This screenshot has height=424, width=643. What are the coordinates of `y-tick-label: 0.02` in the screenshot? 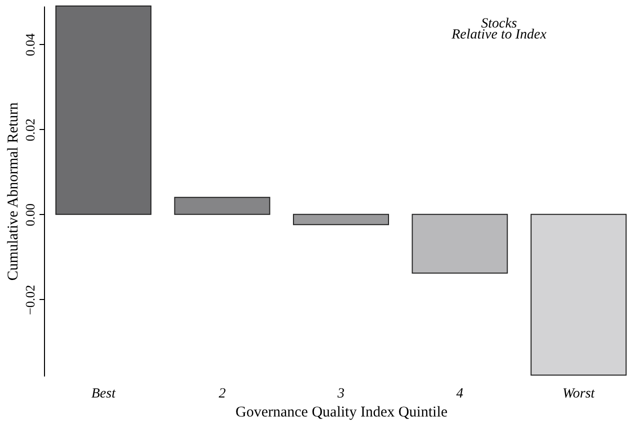 It's located at (30, 130).